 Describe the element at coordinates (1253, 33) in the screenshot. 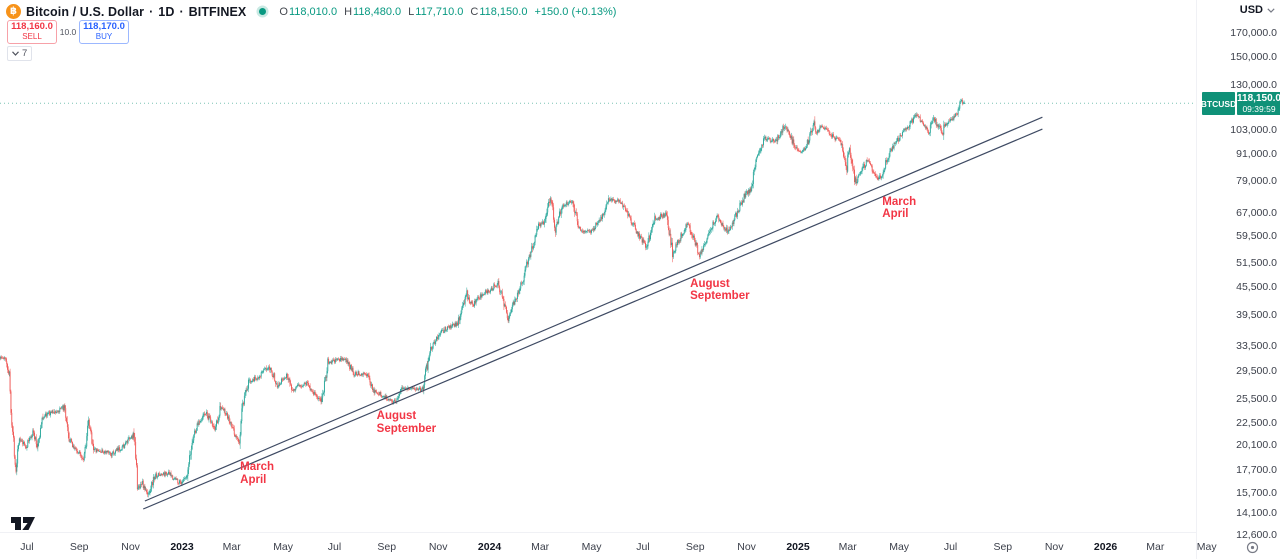

I see `price-tick: 170,000.0` at that location.